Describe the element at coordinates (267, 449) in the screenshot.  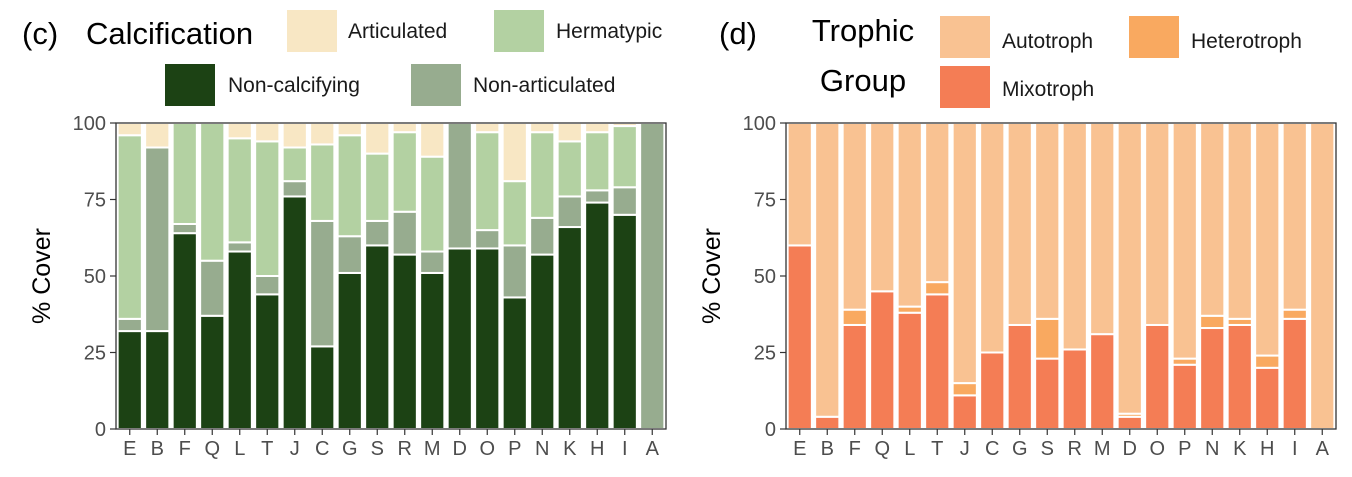
I see `panel-c-x-tick-label-t: T` at that location.